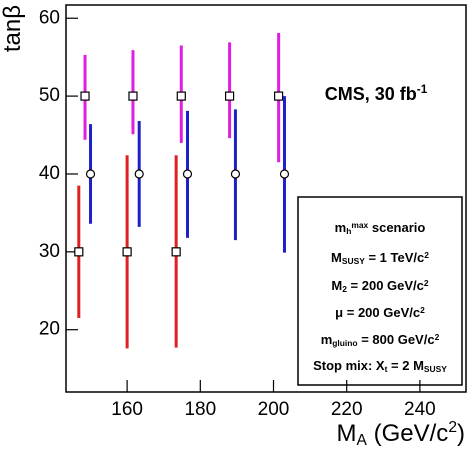 Image resolution: width=474 pixels, height=454 pixels. I want to click on y-tick-label: 40, so click(49, 173).